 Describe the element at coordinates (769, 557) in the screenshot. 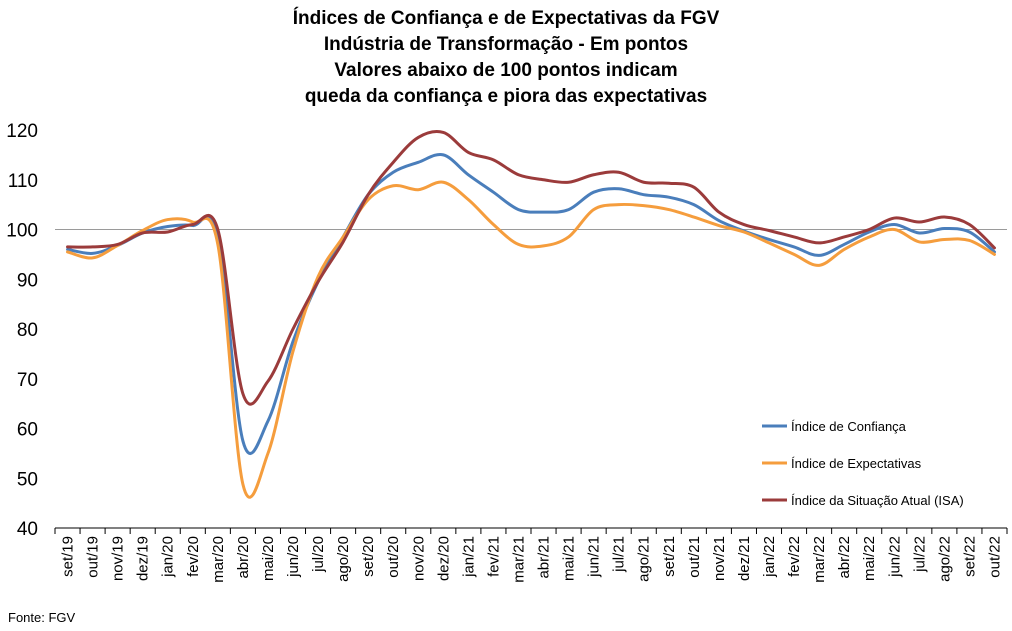

I see `x-tick-label: jan/22` at that location.